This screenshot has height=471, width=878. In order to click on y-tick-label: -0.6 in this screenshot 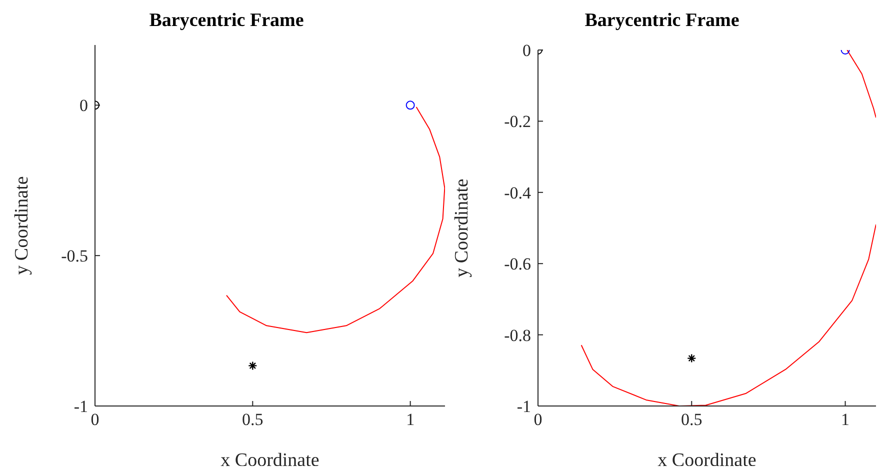, I will do `click(517, 264)`.